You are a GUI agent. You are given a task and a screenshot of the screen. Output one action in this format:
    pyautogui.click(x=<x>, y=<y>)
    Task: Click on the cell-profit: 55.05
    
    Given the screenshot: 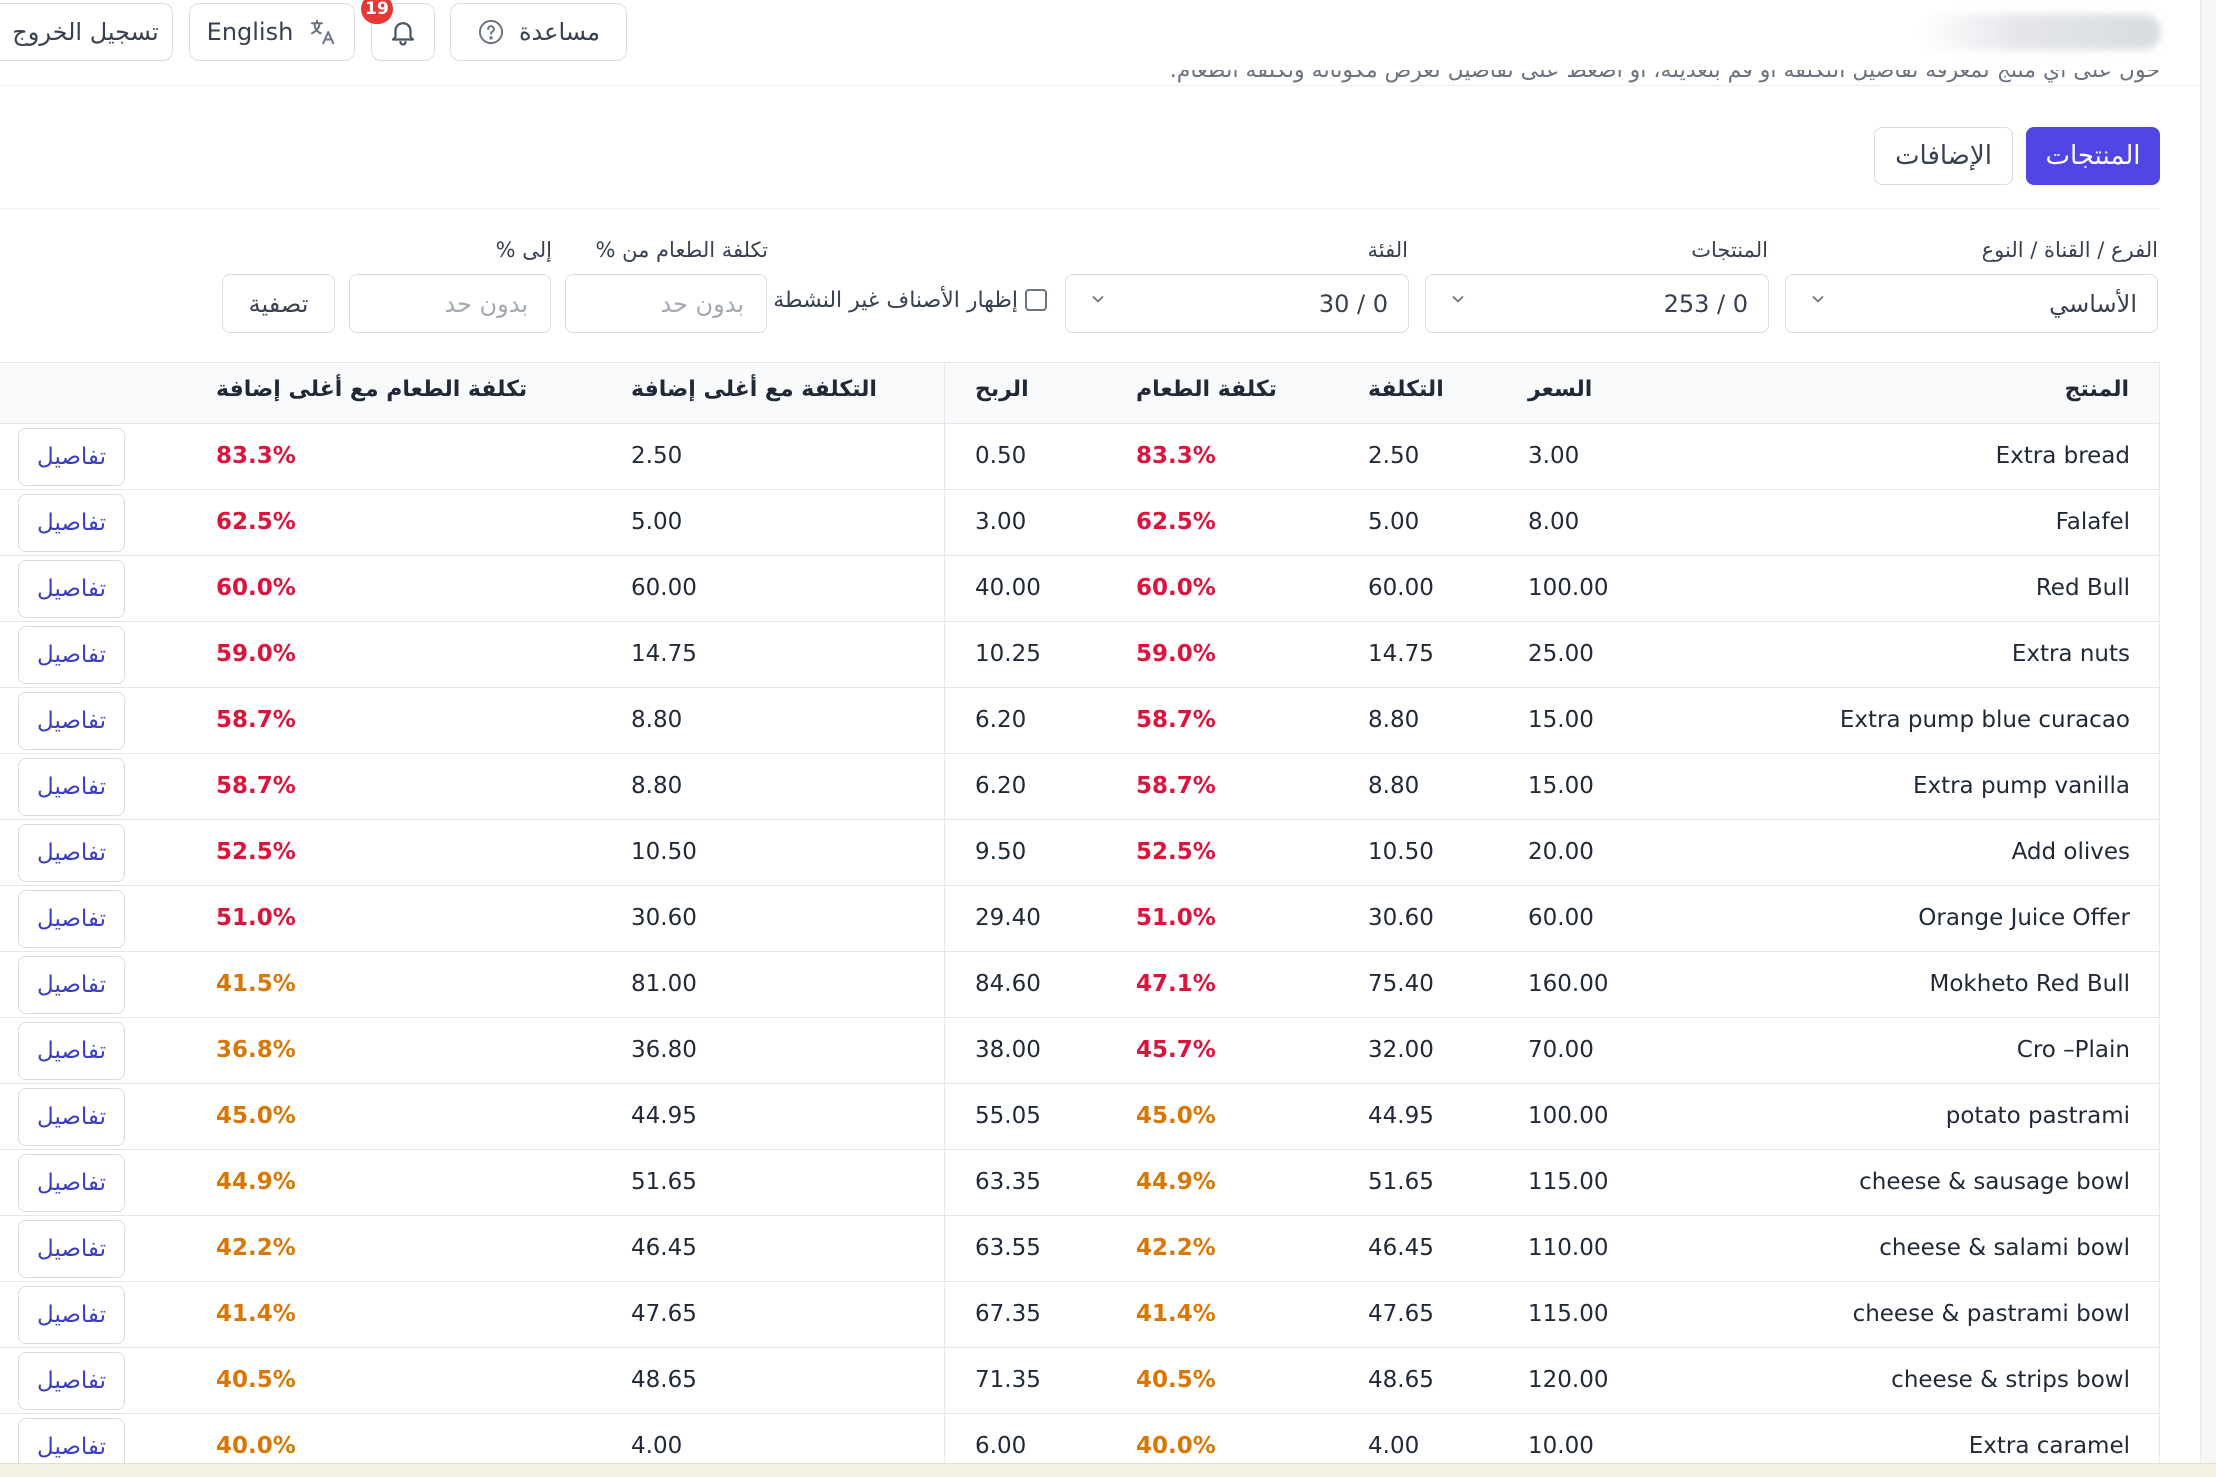 What is the action you would take?
    pyautogui.click(x=1008, y=1116)
    